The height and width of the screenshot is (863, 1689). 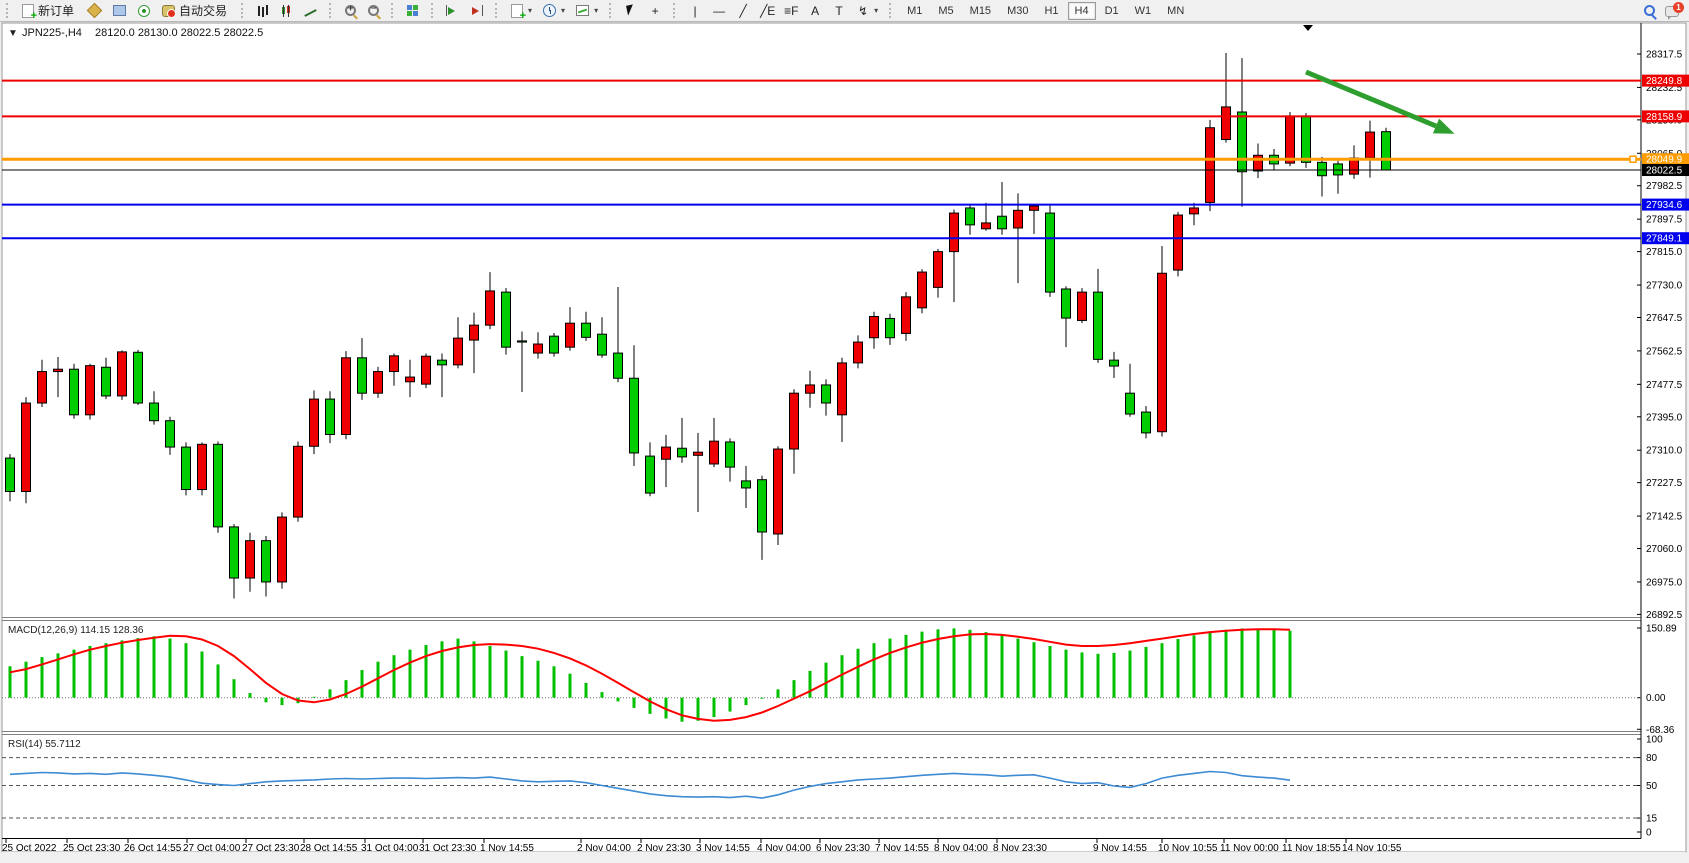 What do you see at coordinates (153, 848) in the screenshot?
I see `time-axis-label: 26 Oct 14:55` at bounding box center [153, 848].